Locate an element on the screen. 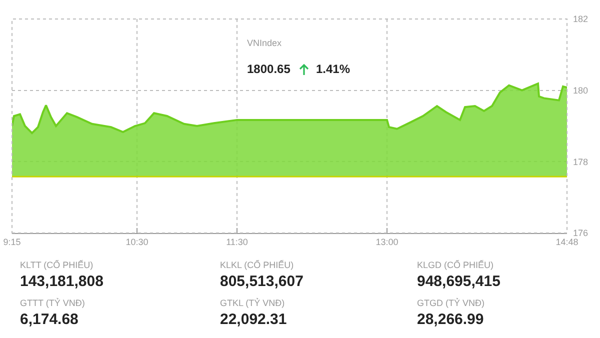  y-tick-label: 180 is located at coordinates (580, 90).